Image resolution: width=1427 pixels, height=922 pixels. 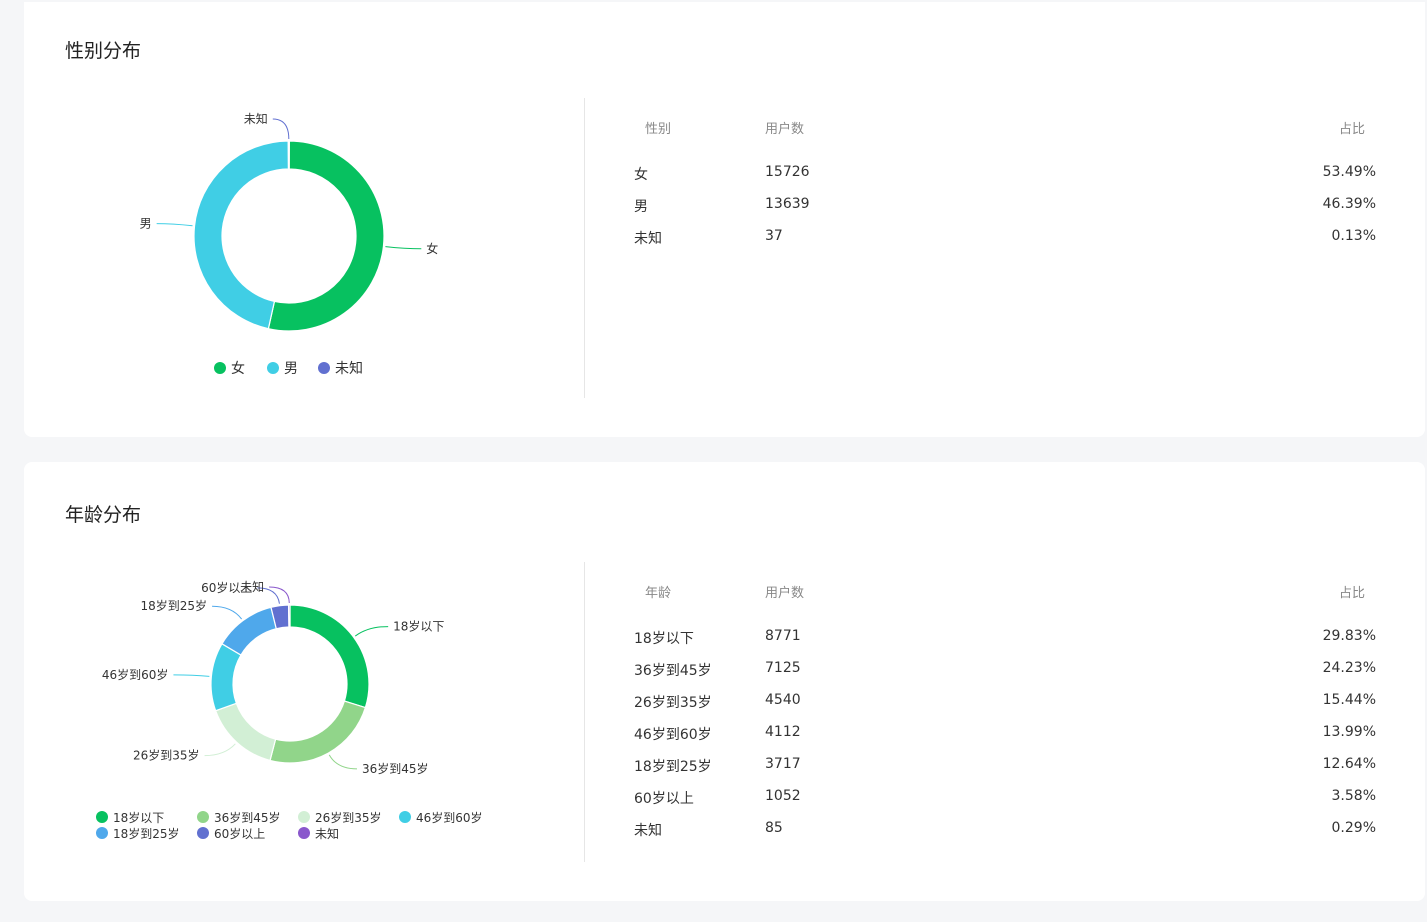 What do you see at coordinates (1349, 204) in the screenshot?
I see `row-percent: 46.39%` at bounding box center [1349, 204].